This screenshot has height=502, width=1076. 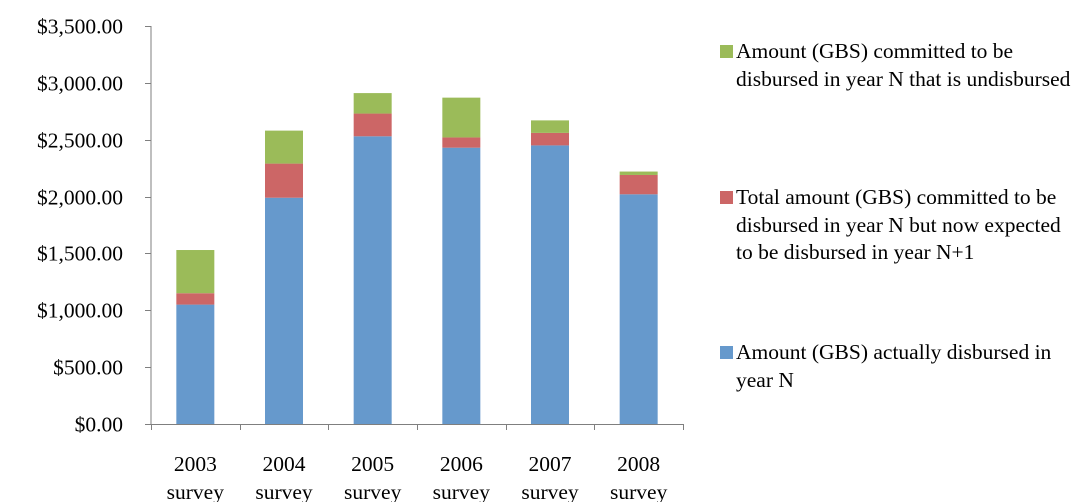 I want to click on x-tick-label: 2005 survey, so click(x=373, y=477).